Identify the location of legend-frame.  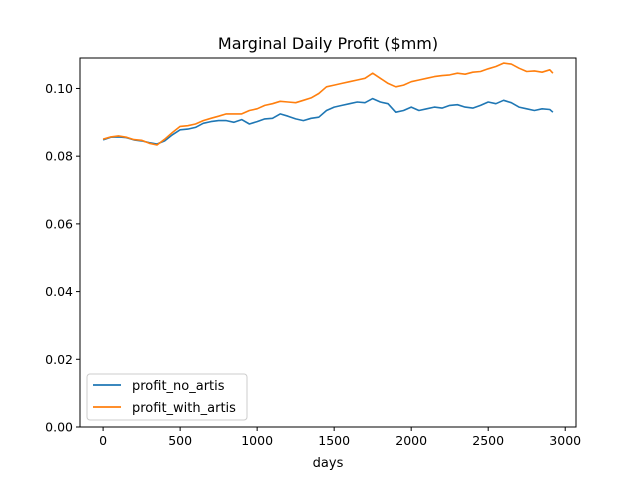
(167, 397).